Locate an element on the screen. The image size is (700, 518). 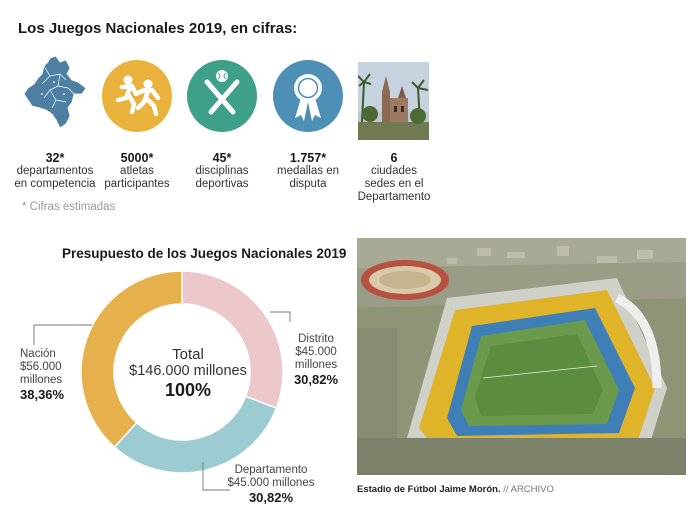
stat-departamentos: 32* departamentos en competencia is located at coordinates (55, 171).